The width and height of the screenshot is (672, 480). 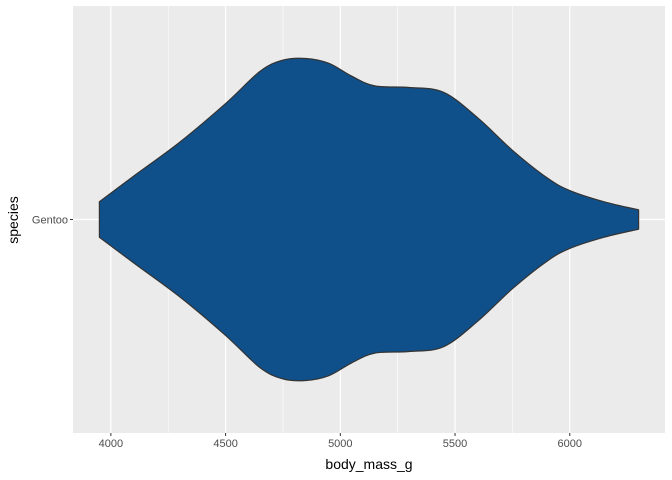 I want to click on y-axis: Gentoo, so click(x=52, y=221).